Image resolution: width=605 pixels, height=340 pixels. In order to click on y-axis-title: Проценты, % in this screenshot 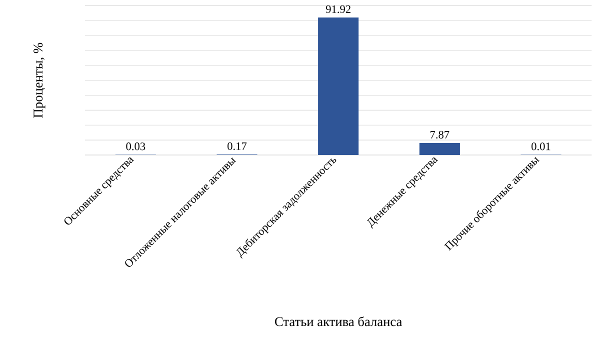, I will do `click(40, 80)`.